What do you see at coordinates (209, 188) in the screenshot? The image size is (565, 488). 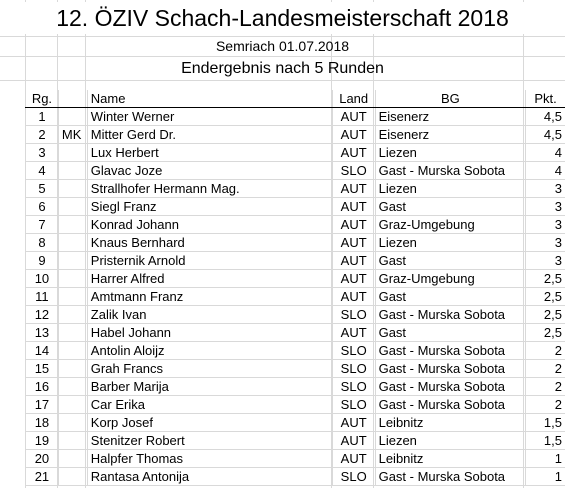 I see `cell-name: Strallhofer Hermann Mag.` at bounding box center [209, 188].